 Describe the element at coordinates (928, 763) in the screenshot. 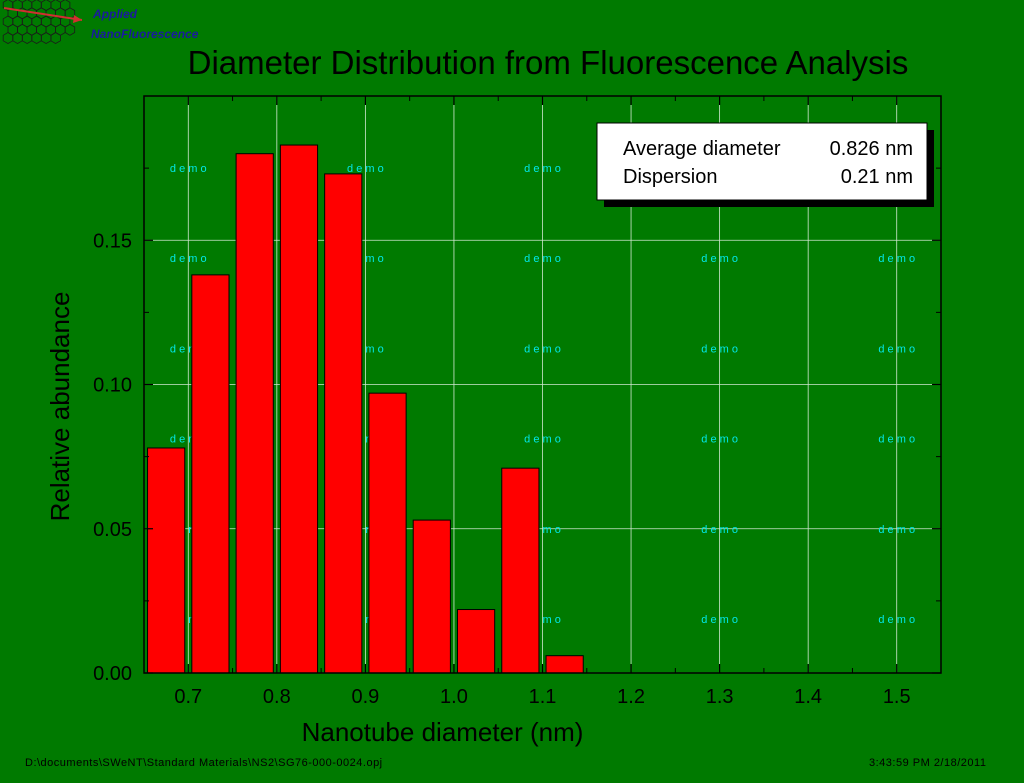

I see `footer-timestamp: 3:43:59 PM 2/18/2011` at that location.